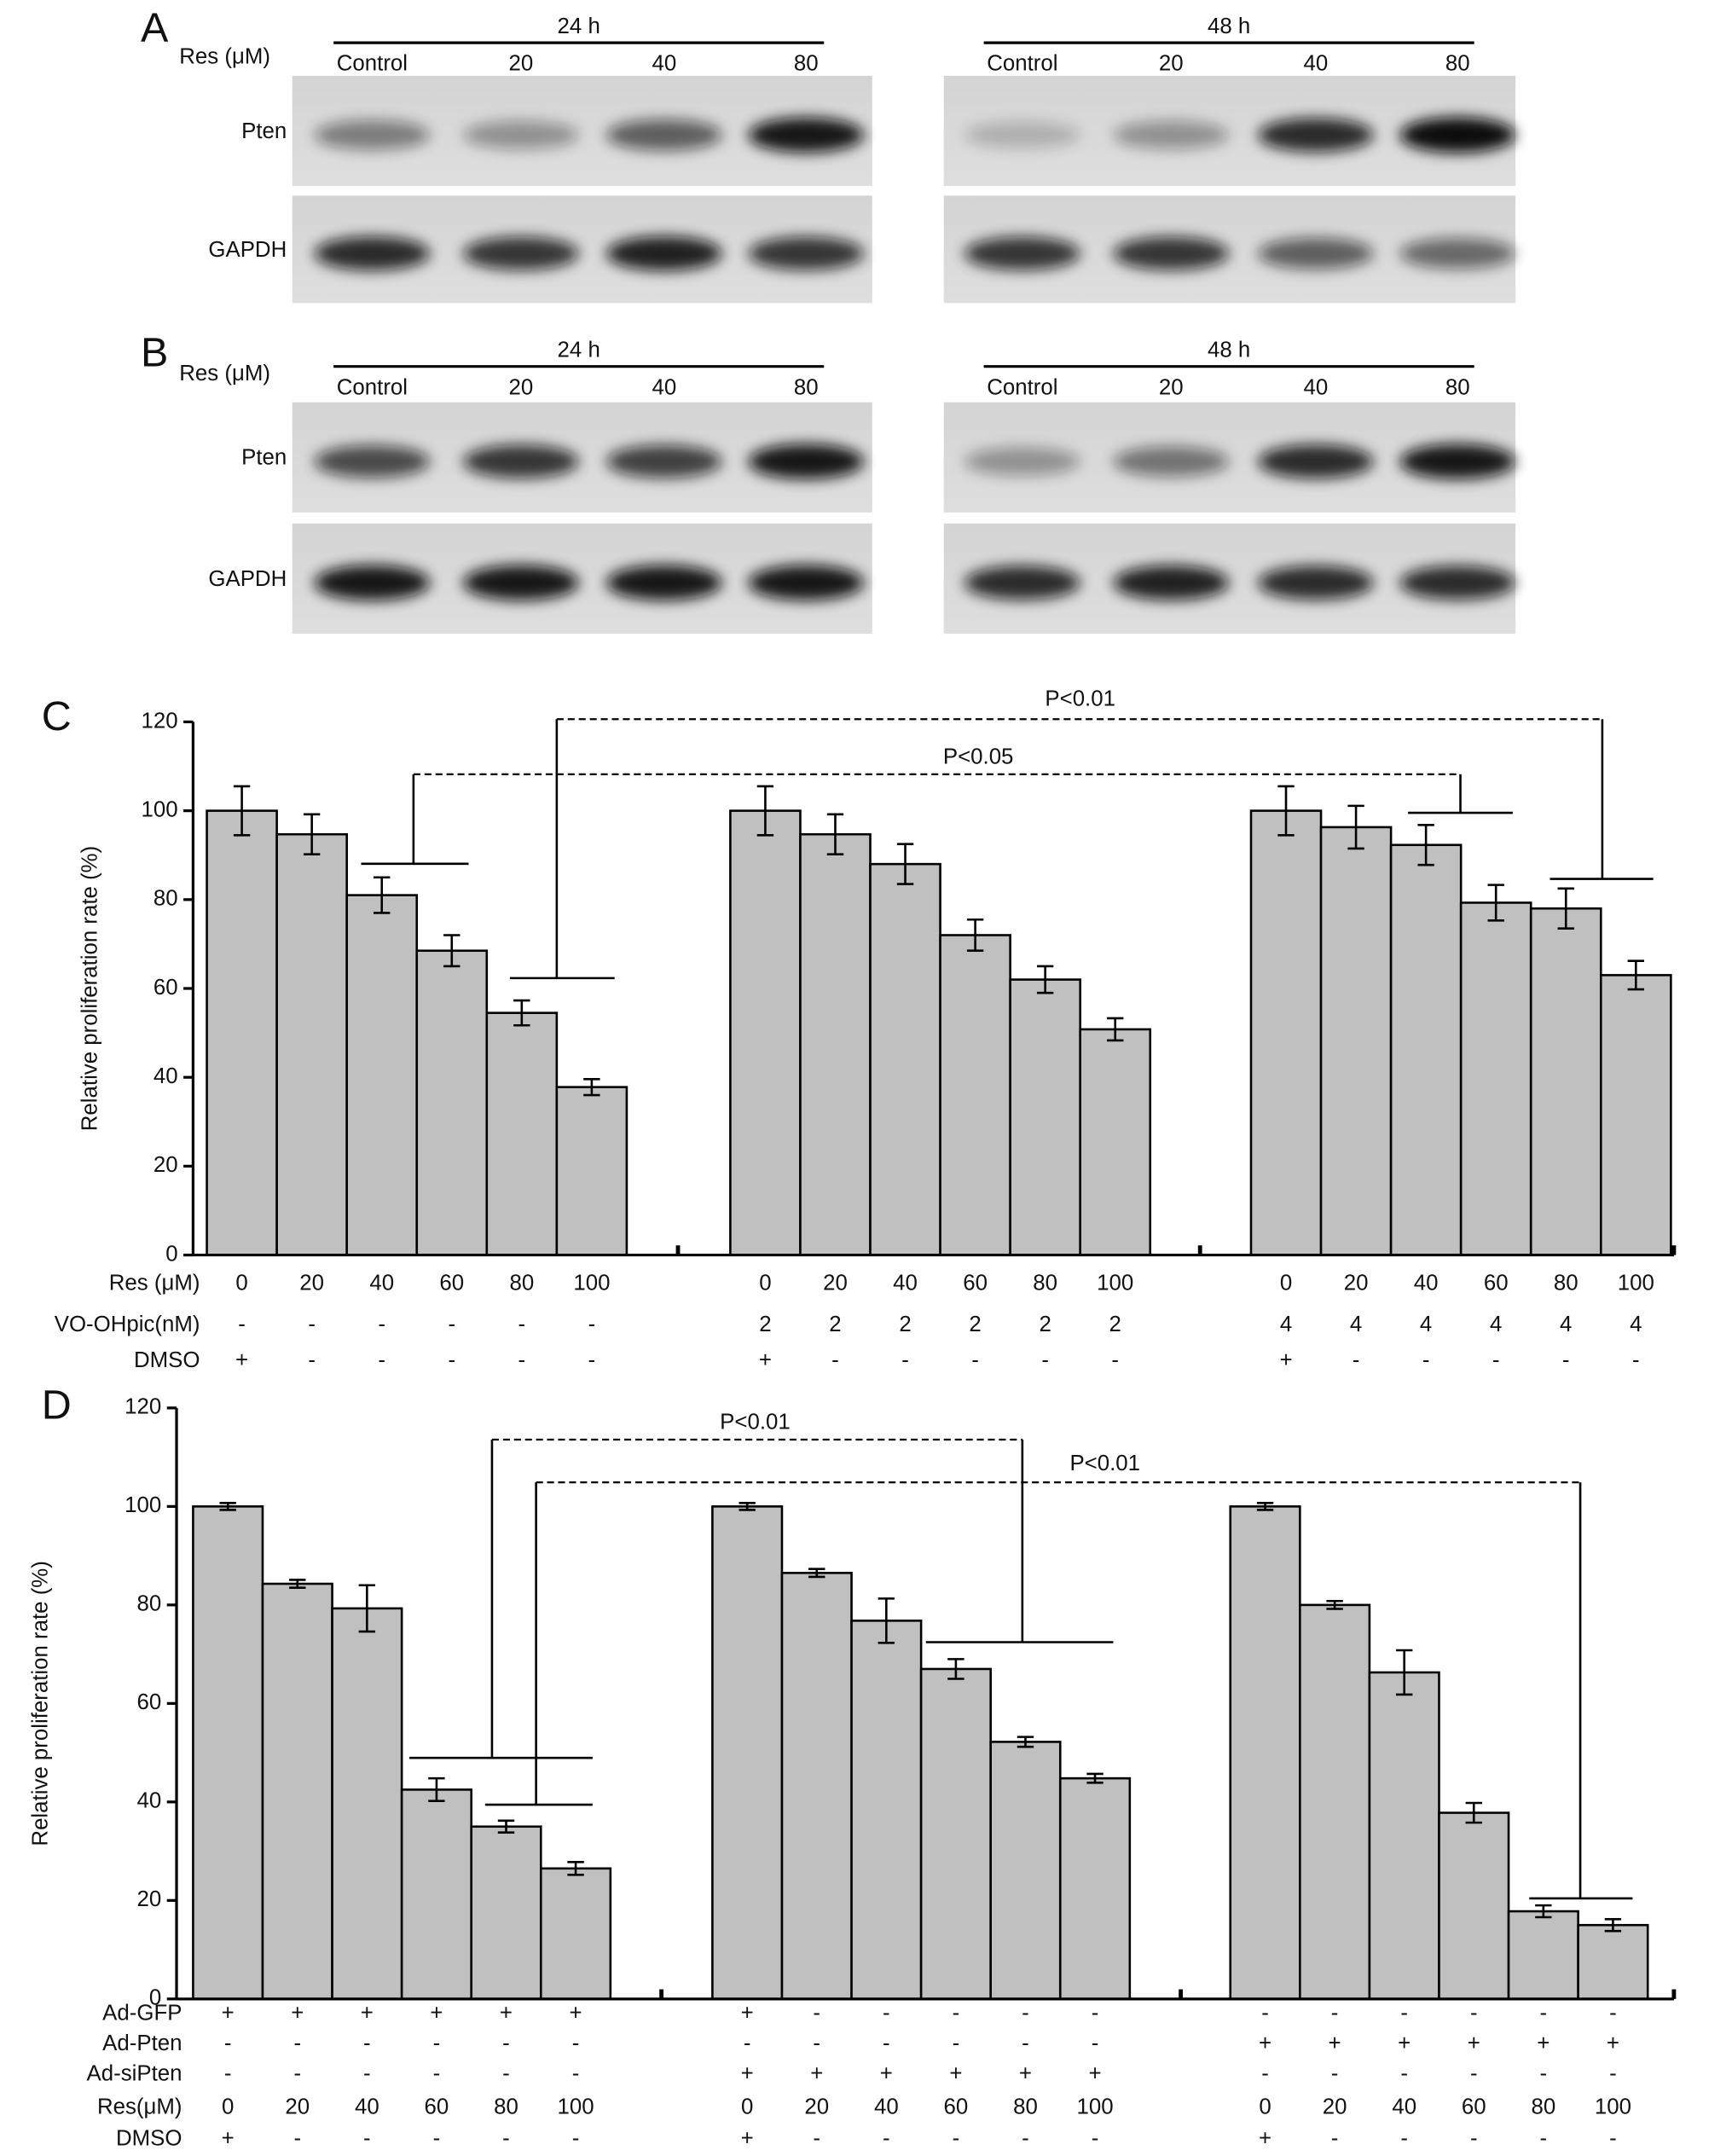  What do you see at coordinates (905, 1324) in the screenshot?
I see `row-cell: 2` at bounding box center [905, 1324].